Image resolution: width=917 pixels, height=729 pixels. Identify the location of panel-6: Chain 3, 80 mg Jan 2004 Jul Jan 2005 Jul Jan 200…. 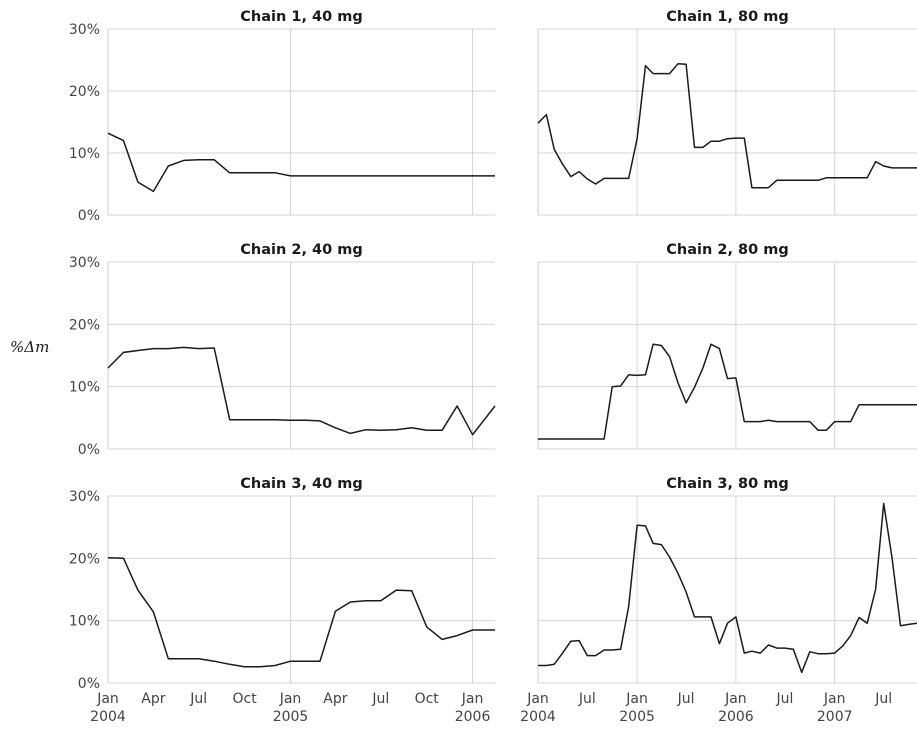
(718, 600).